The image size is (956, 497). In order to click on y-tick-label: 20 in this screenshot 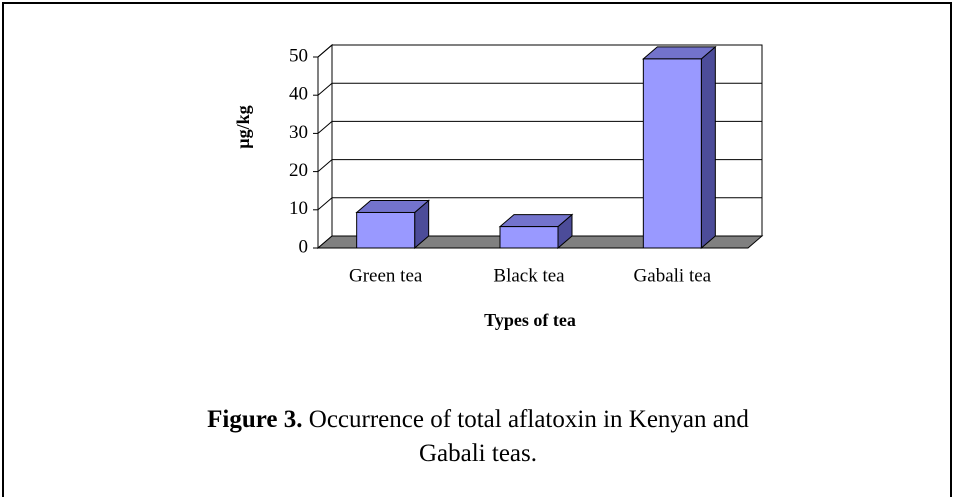, I will do `click(298, 170)`.